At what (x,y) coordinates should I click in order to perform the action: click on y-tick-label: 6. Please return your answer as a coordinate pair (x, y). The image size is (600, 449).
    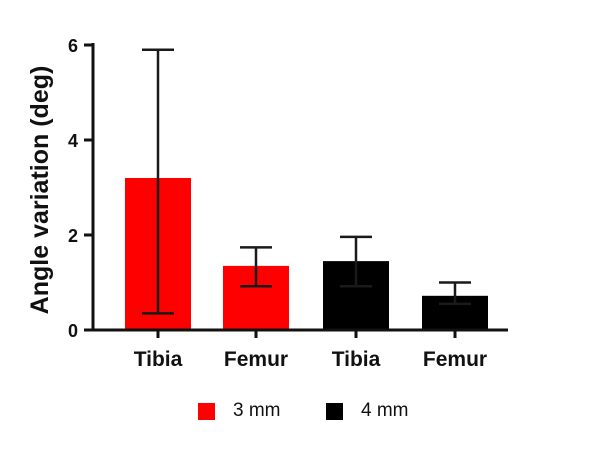
    Looking at the image, I should click on (73, 46).